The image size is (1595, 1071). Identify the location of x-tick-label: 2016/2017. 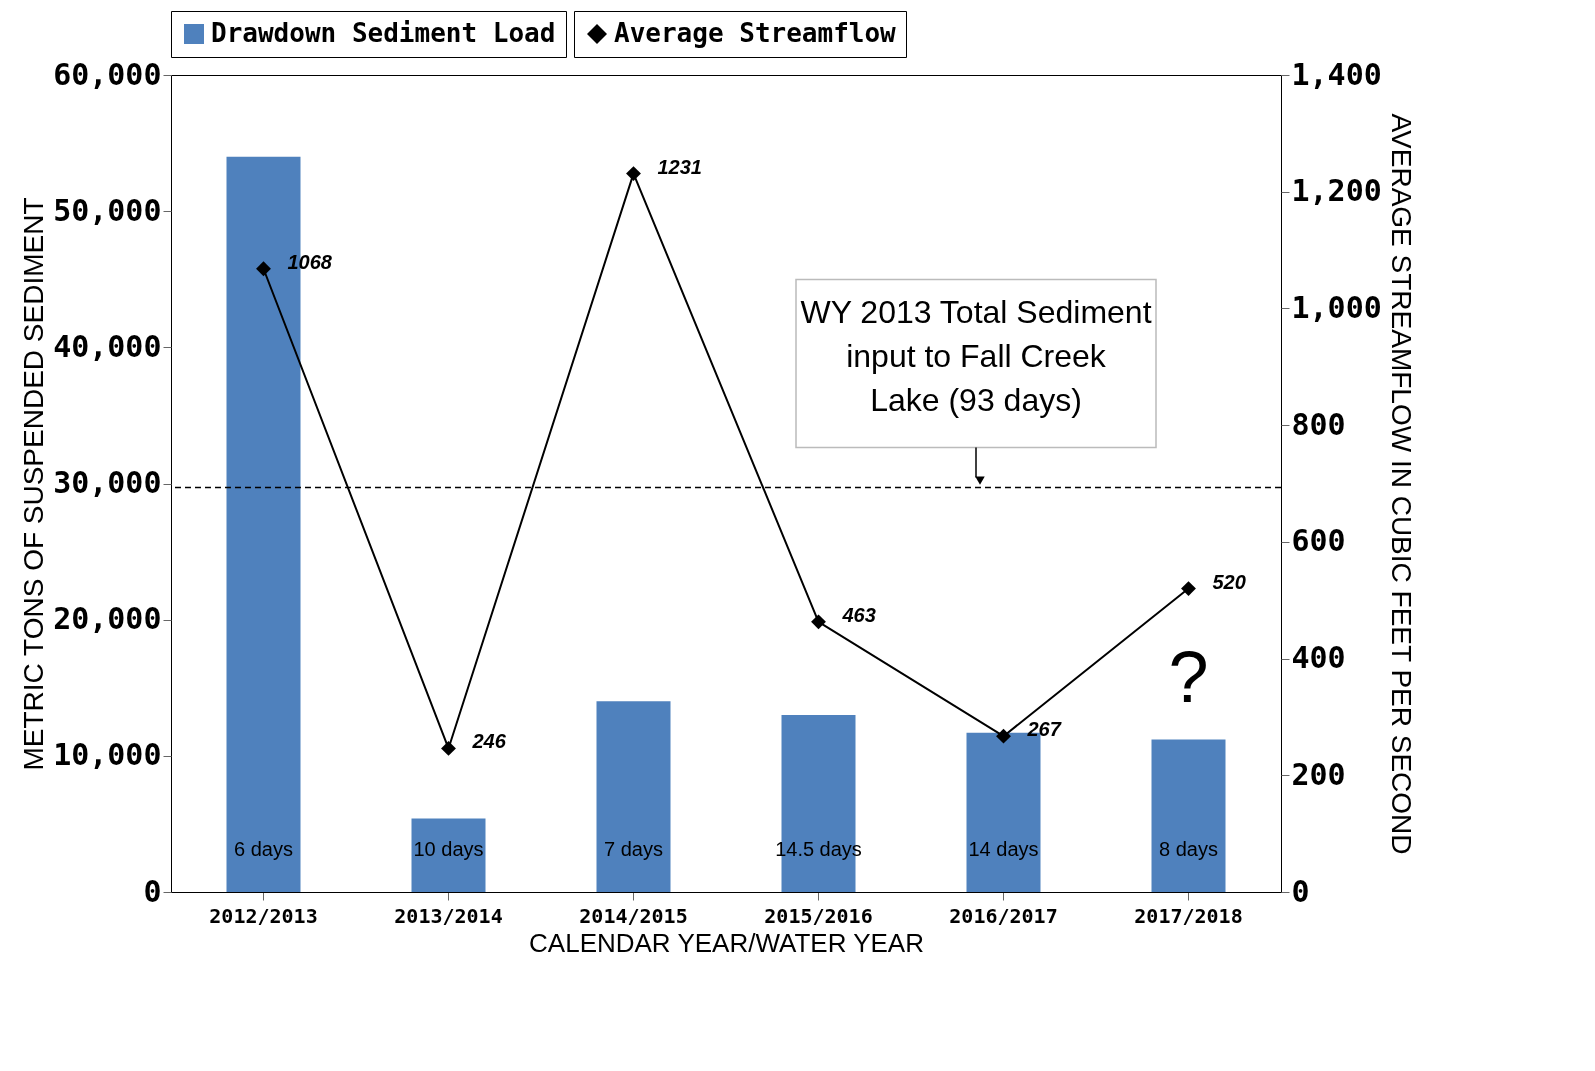
(1003, 915).